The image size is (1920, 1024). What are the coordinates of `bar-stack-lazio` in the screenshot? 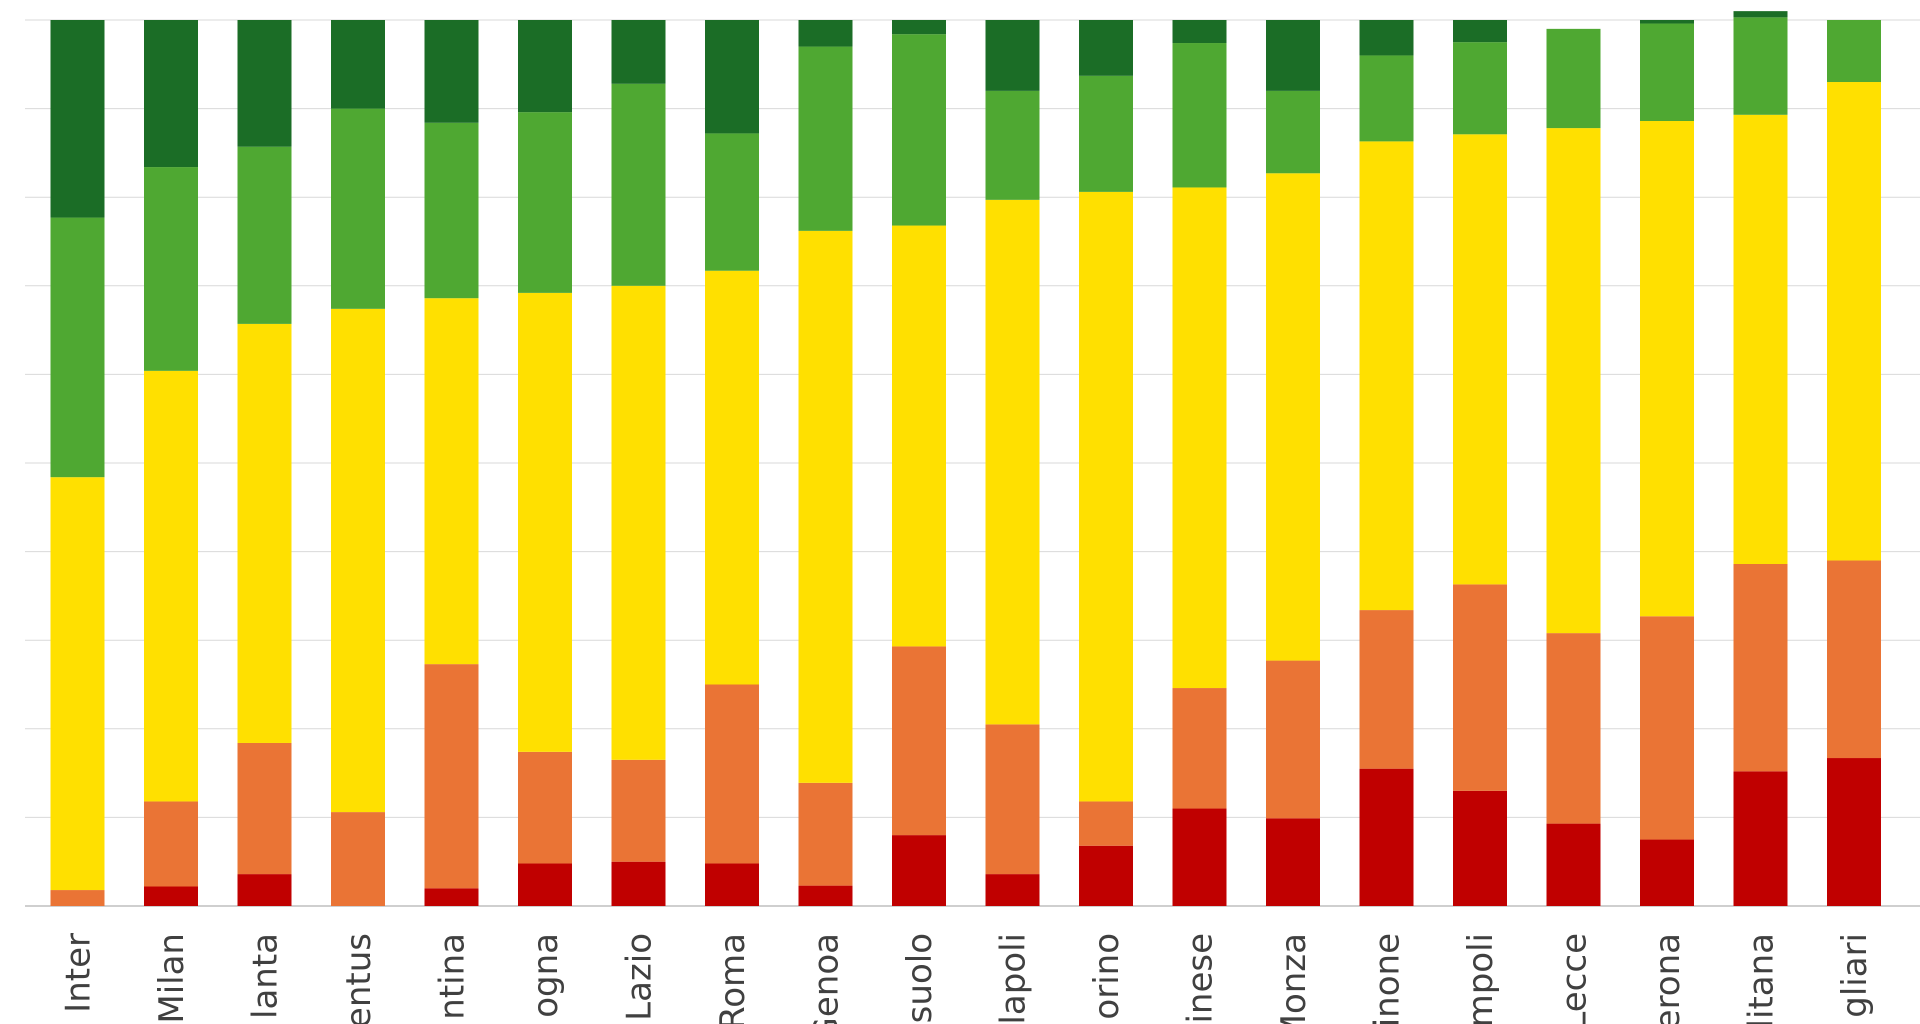 It's located at (638, 463).